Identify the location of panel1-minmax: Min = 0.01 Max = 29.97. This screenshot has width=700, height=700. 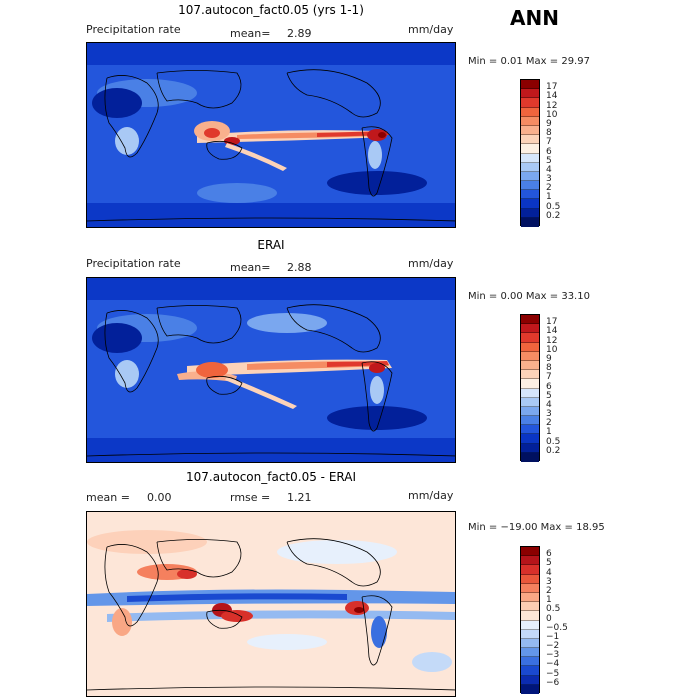
(529, 61).